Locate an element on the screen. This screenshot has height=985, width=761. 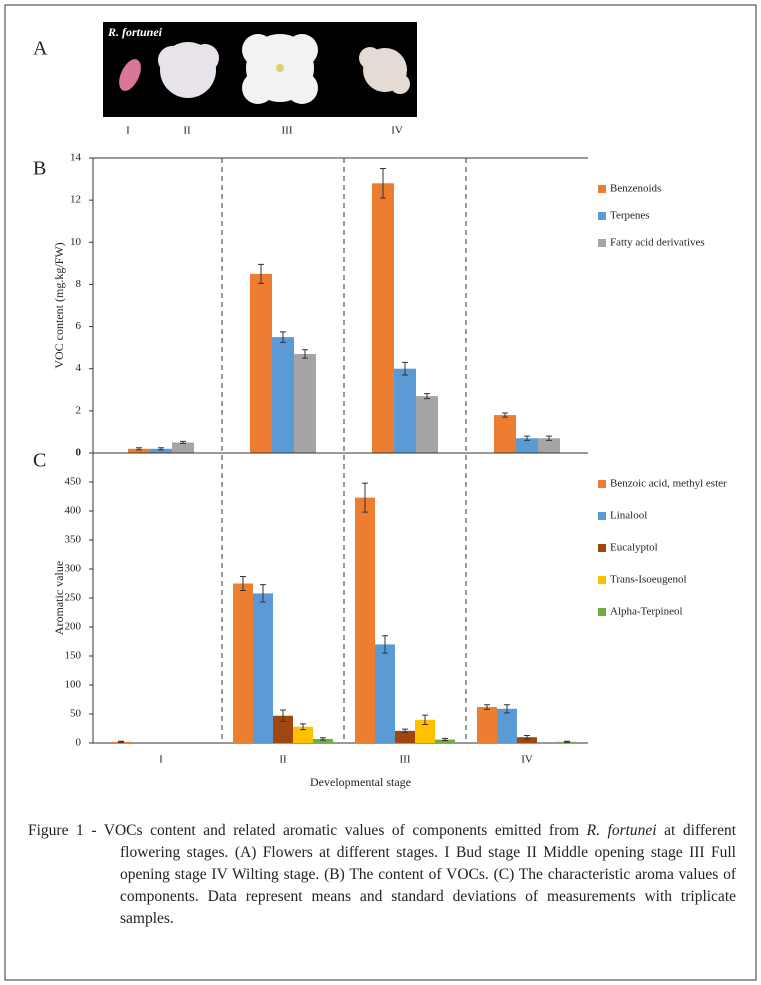
x-tick-label: IV is located at coordinates (527, 760).